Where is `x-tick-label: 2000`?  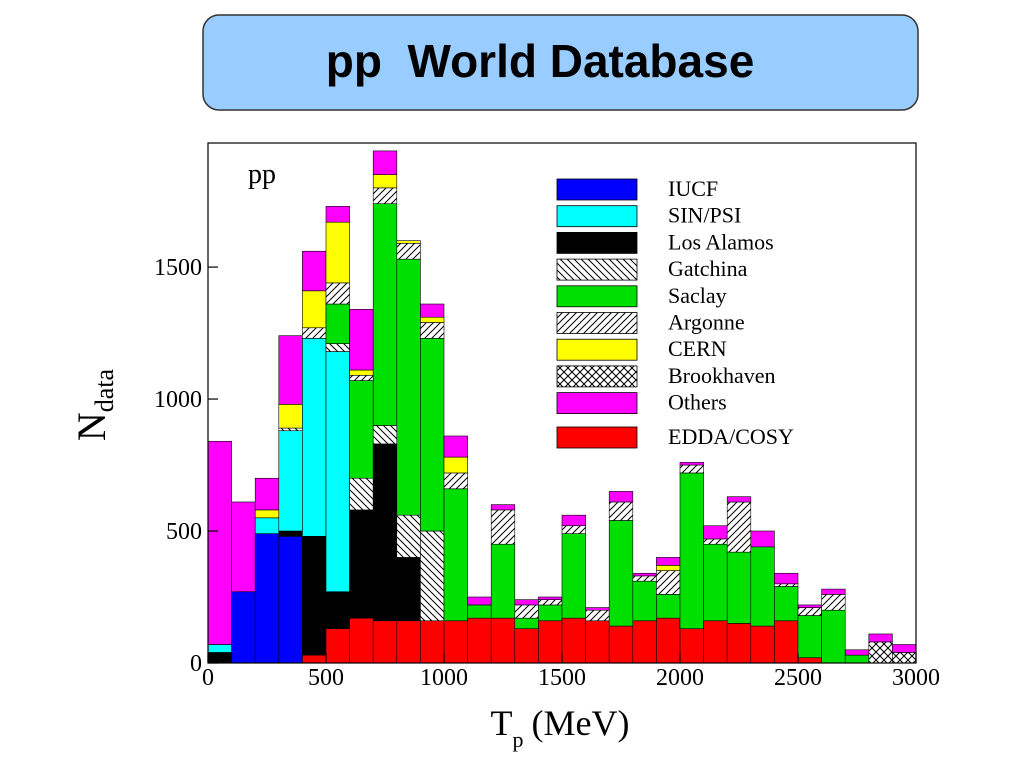
x-tick-label: 2000 is located at coordinates (680, 678).